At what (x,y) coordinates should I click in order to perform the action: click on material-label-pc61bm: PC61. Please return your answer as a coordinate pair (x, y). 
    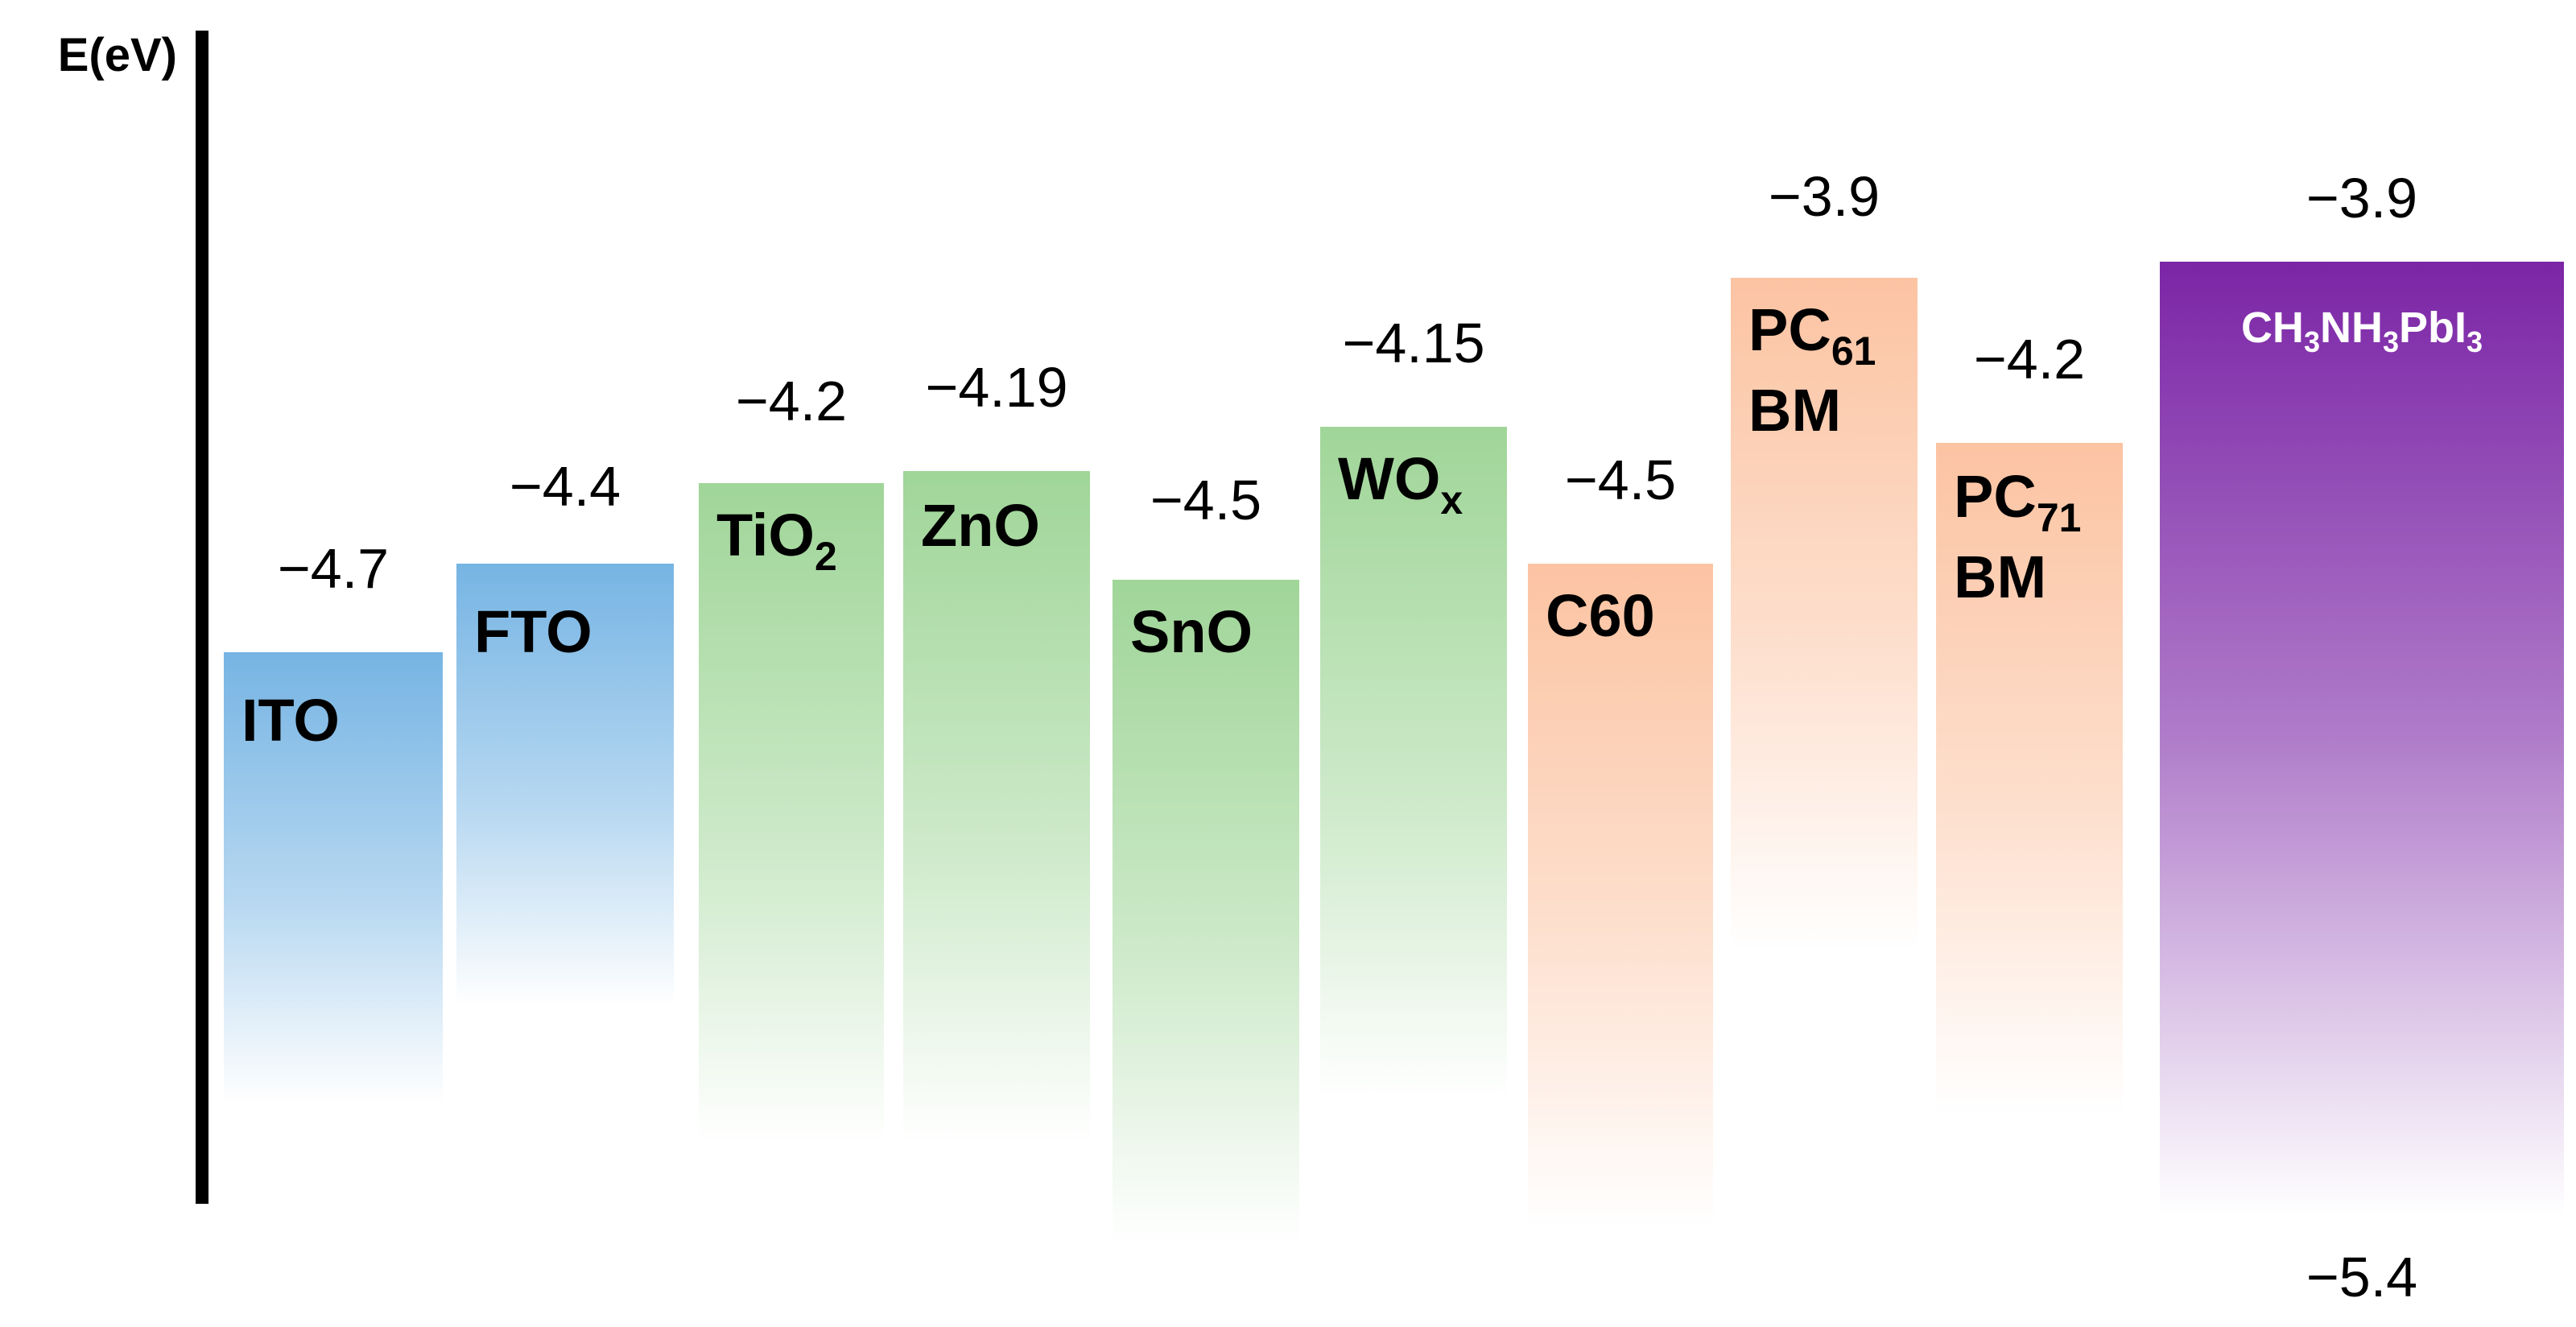
    Looking at the image, I should click on (1812, 335).